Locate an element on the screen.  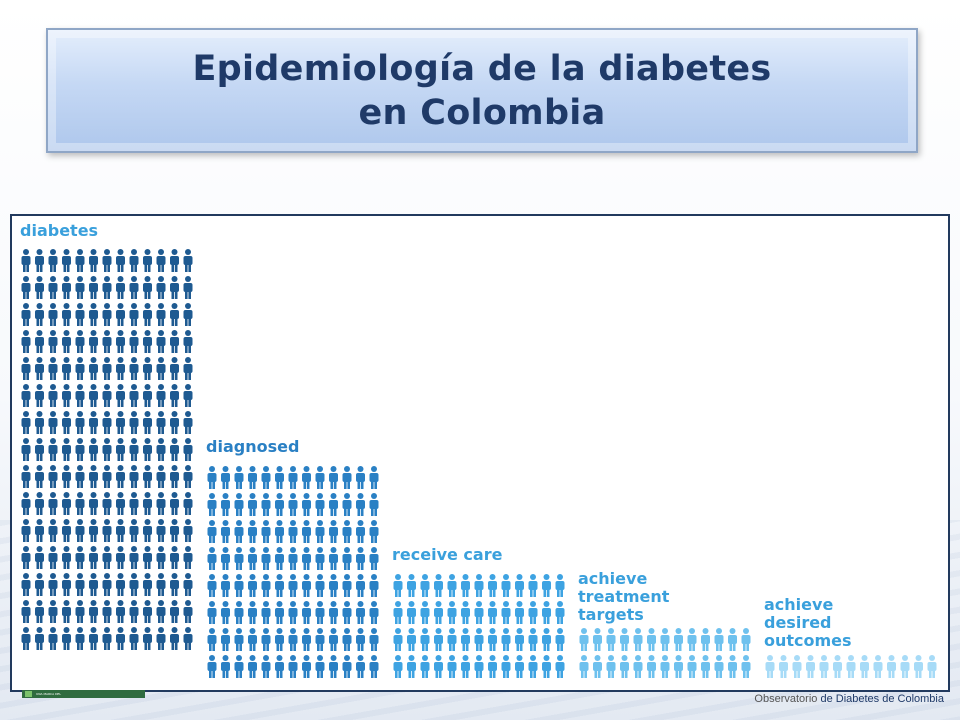
stage-label-diagnosed: diagnosed is located at coordinates (253, 446).